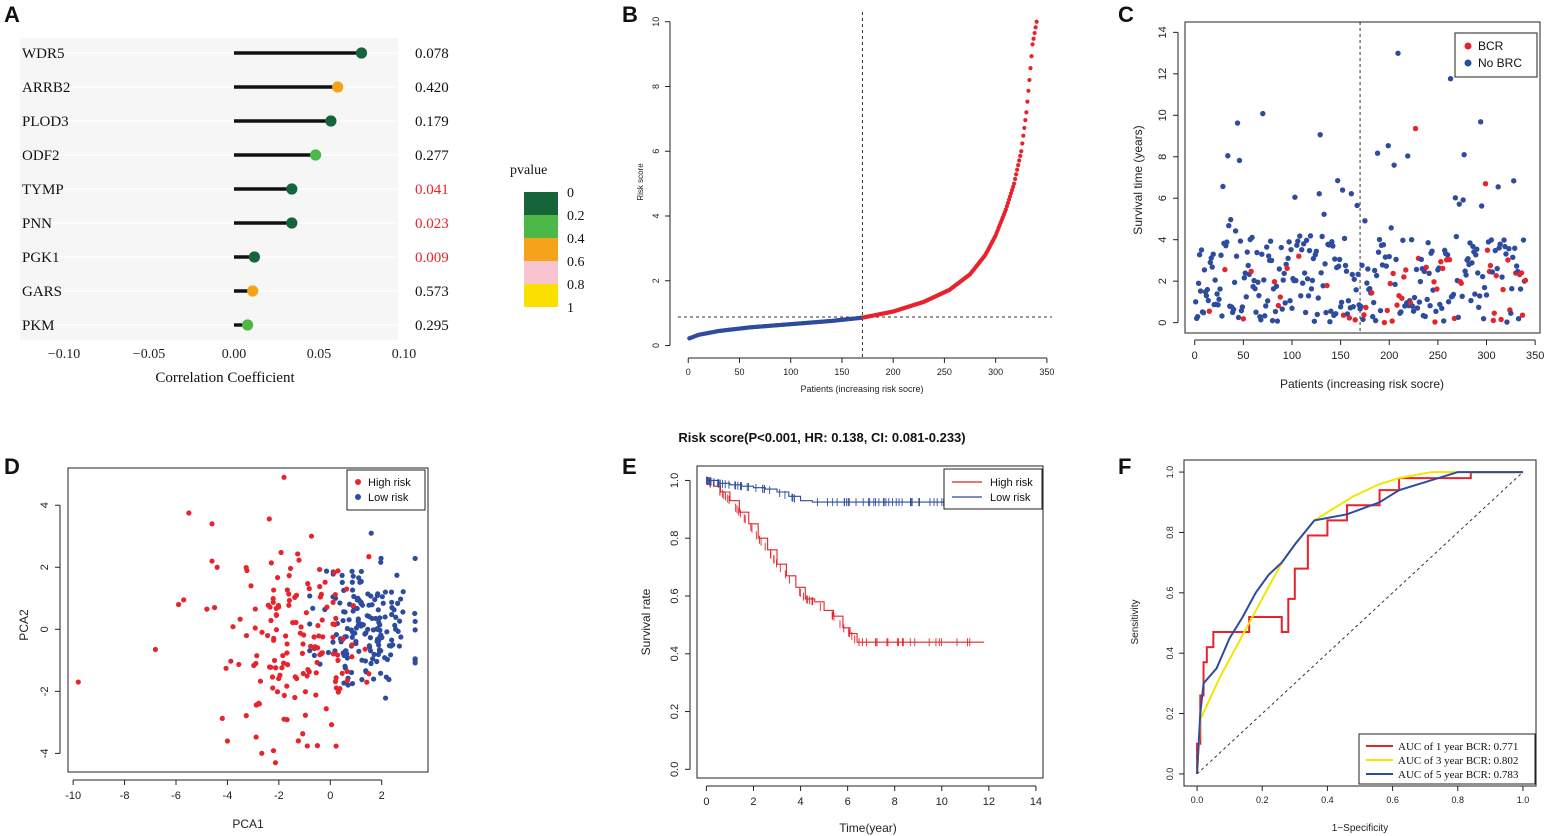 The image size is (1544, 836). What do you see at coordinates (358, 497) in the screenshot?
I see `legend-marker` at bounding box center [358, 497].